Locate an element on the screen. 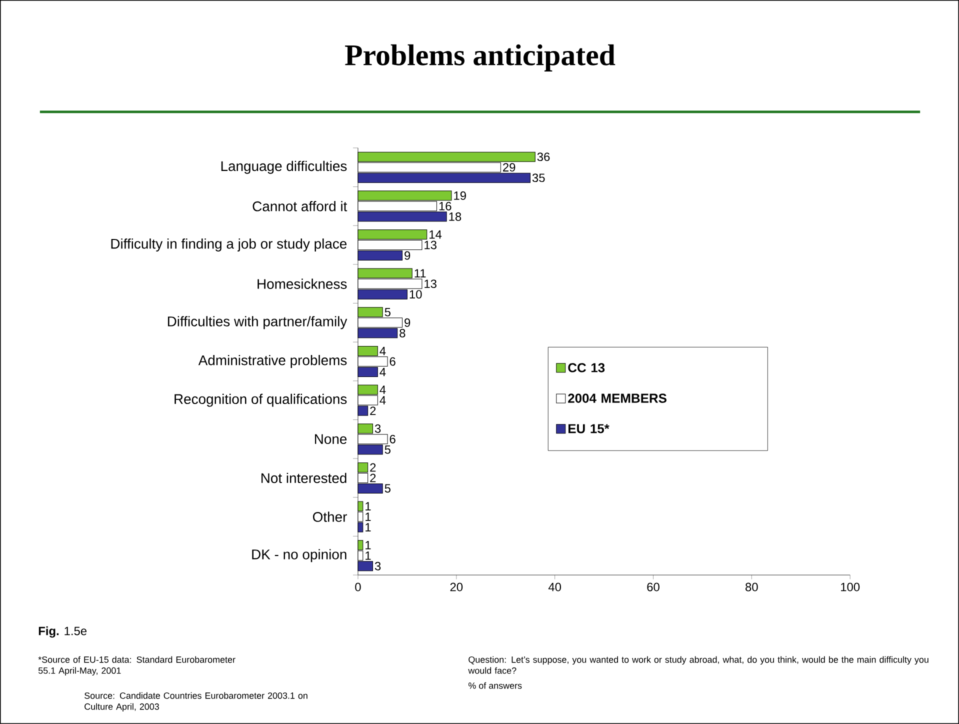  chart-title: Problems anticipated is located at coordinates (480, 58).